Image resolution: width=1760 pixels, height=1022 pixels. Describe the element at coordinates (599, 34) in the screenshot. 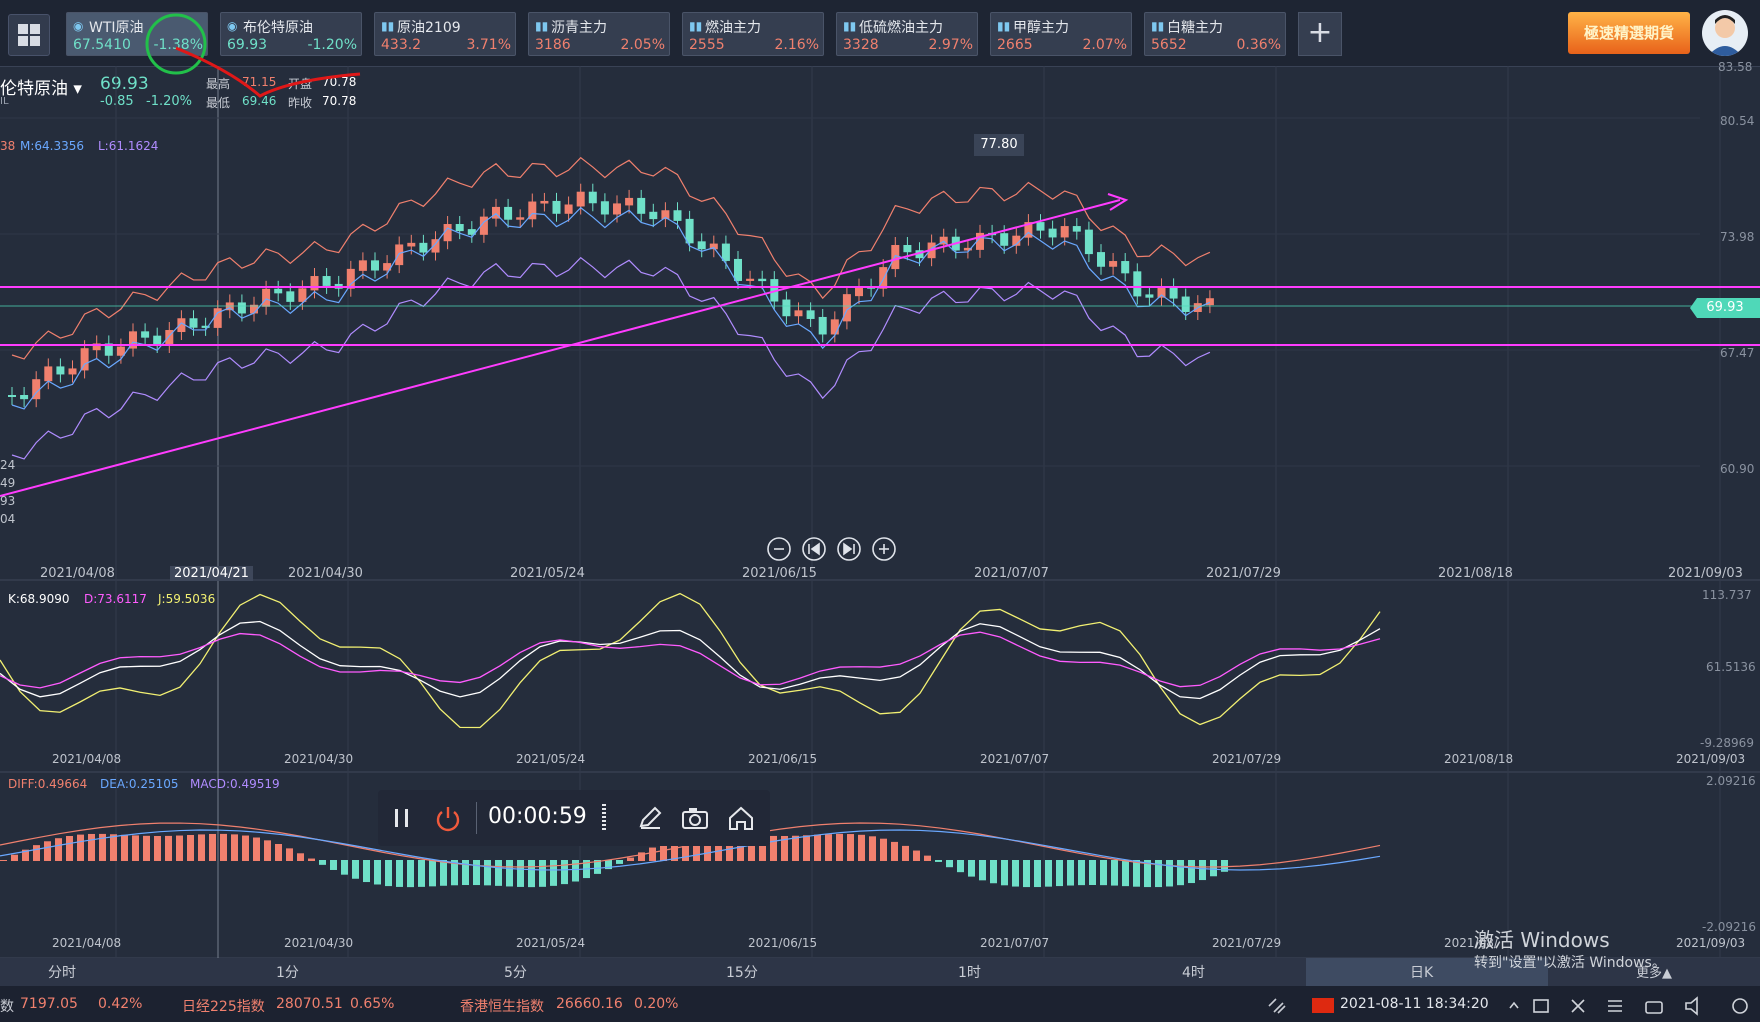

I see `quote-tab-3: ▮▮ 沥青主力 3186 2.05%` at that location.